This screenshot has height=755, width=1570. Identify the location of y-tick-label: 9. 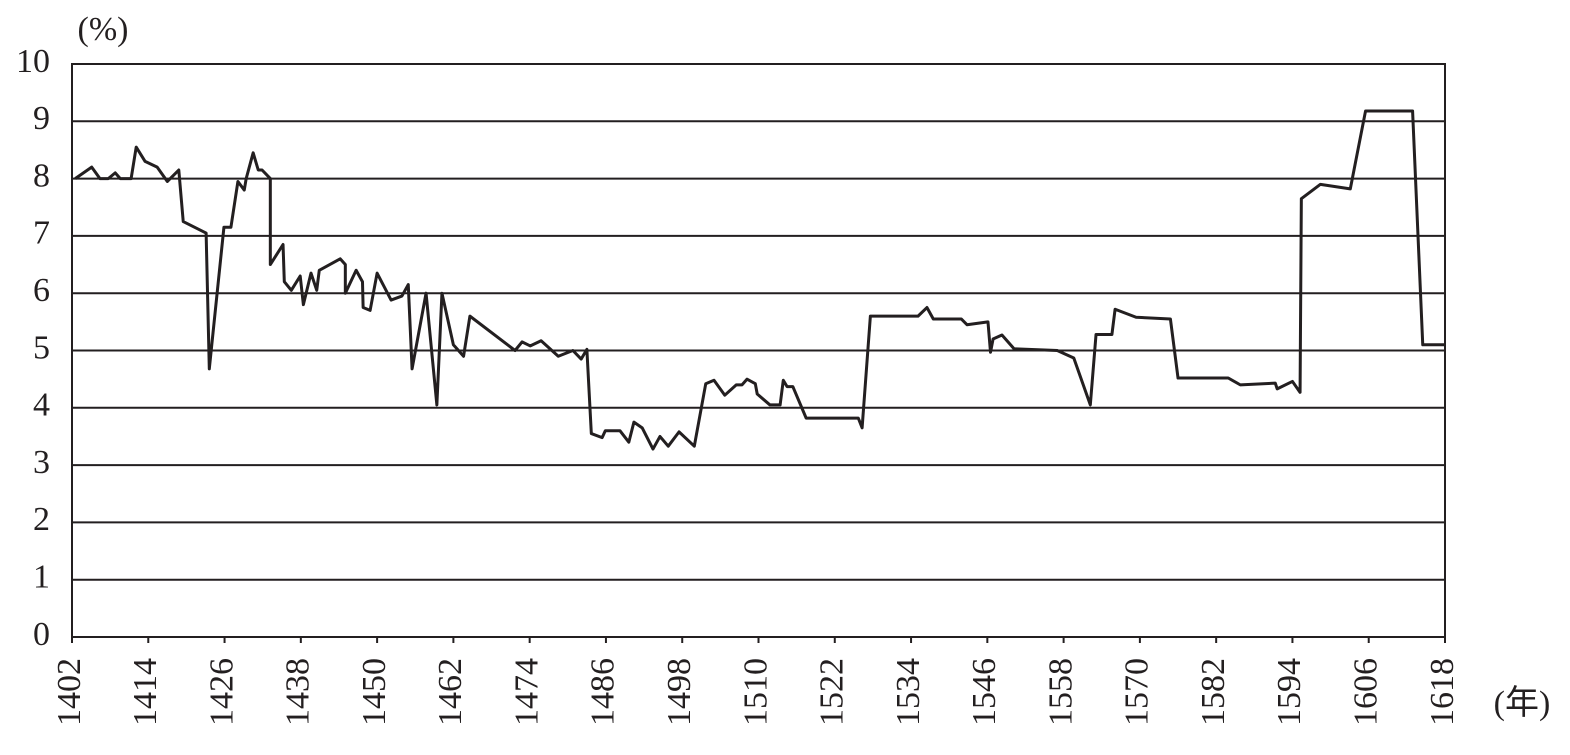
(41, 118).